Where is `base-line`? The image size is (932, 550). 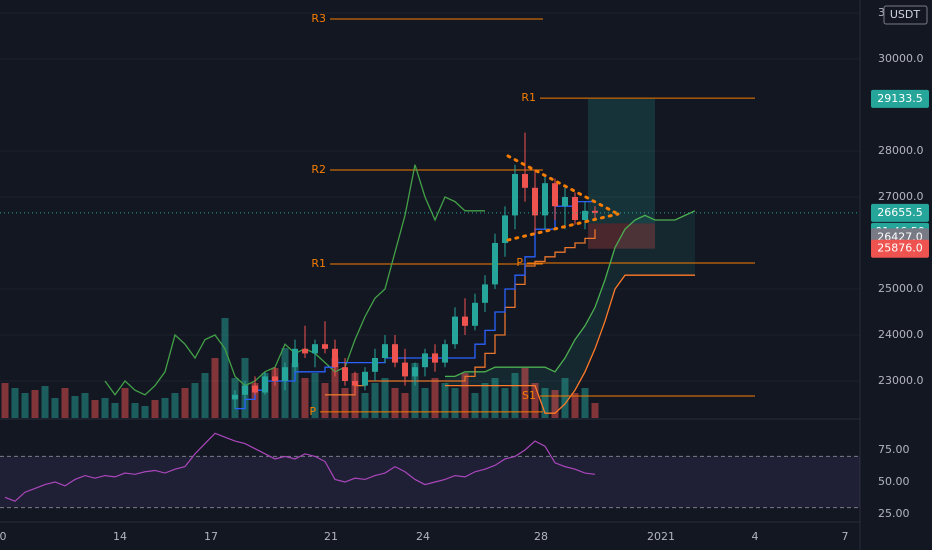 base-line is located at coordinates (460, 312).